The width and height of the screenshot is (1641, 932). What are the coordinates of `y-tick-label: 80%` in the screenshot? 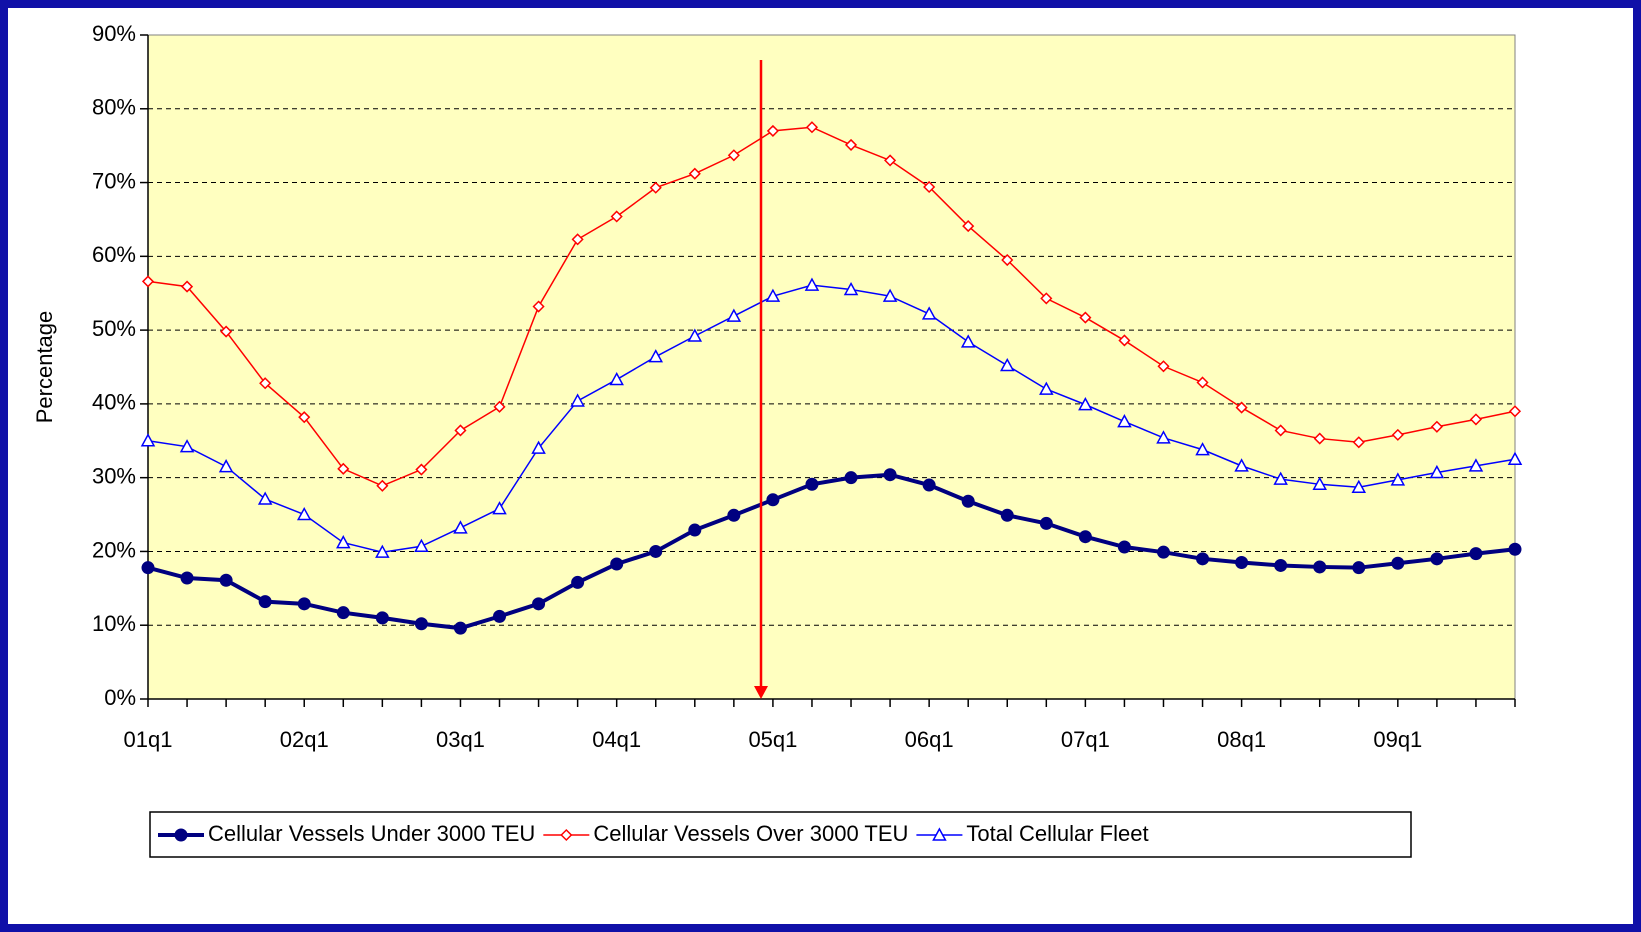 It's located at (114, 107).